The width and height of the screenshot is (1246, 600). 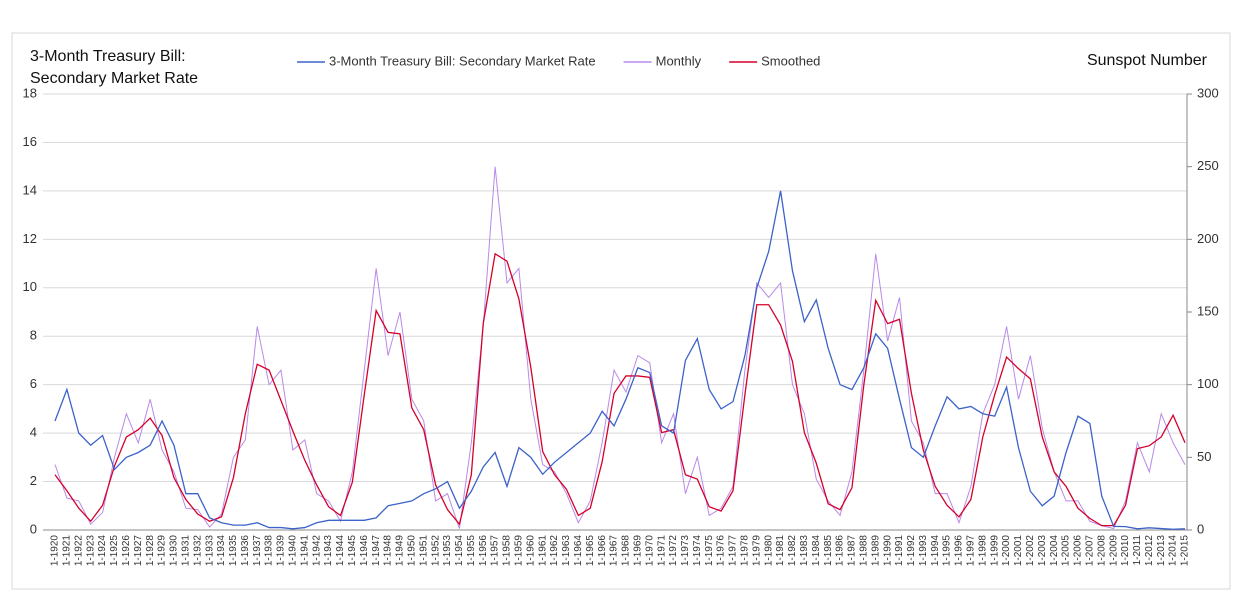 What do you see at coordinates (792, 551) in the screenshot?
I see `x-tick-label: 1-1982` at bounding box center [792, 551].